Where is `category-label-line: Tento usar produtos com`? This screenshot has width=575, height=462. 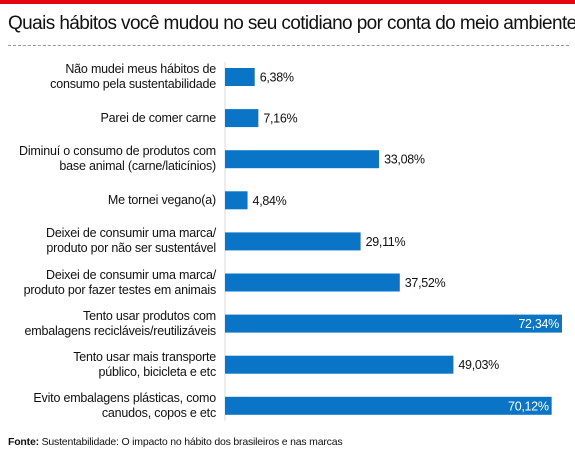 category-label-line: Tento usar produtos com is located at coordinates (149, 315).